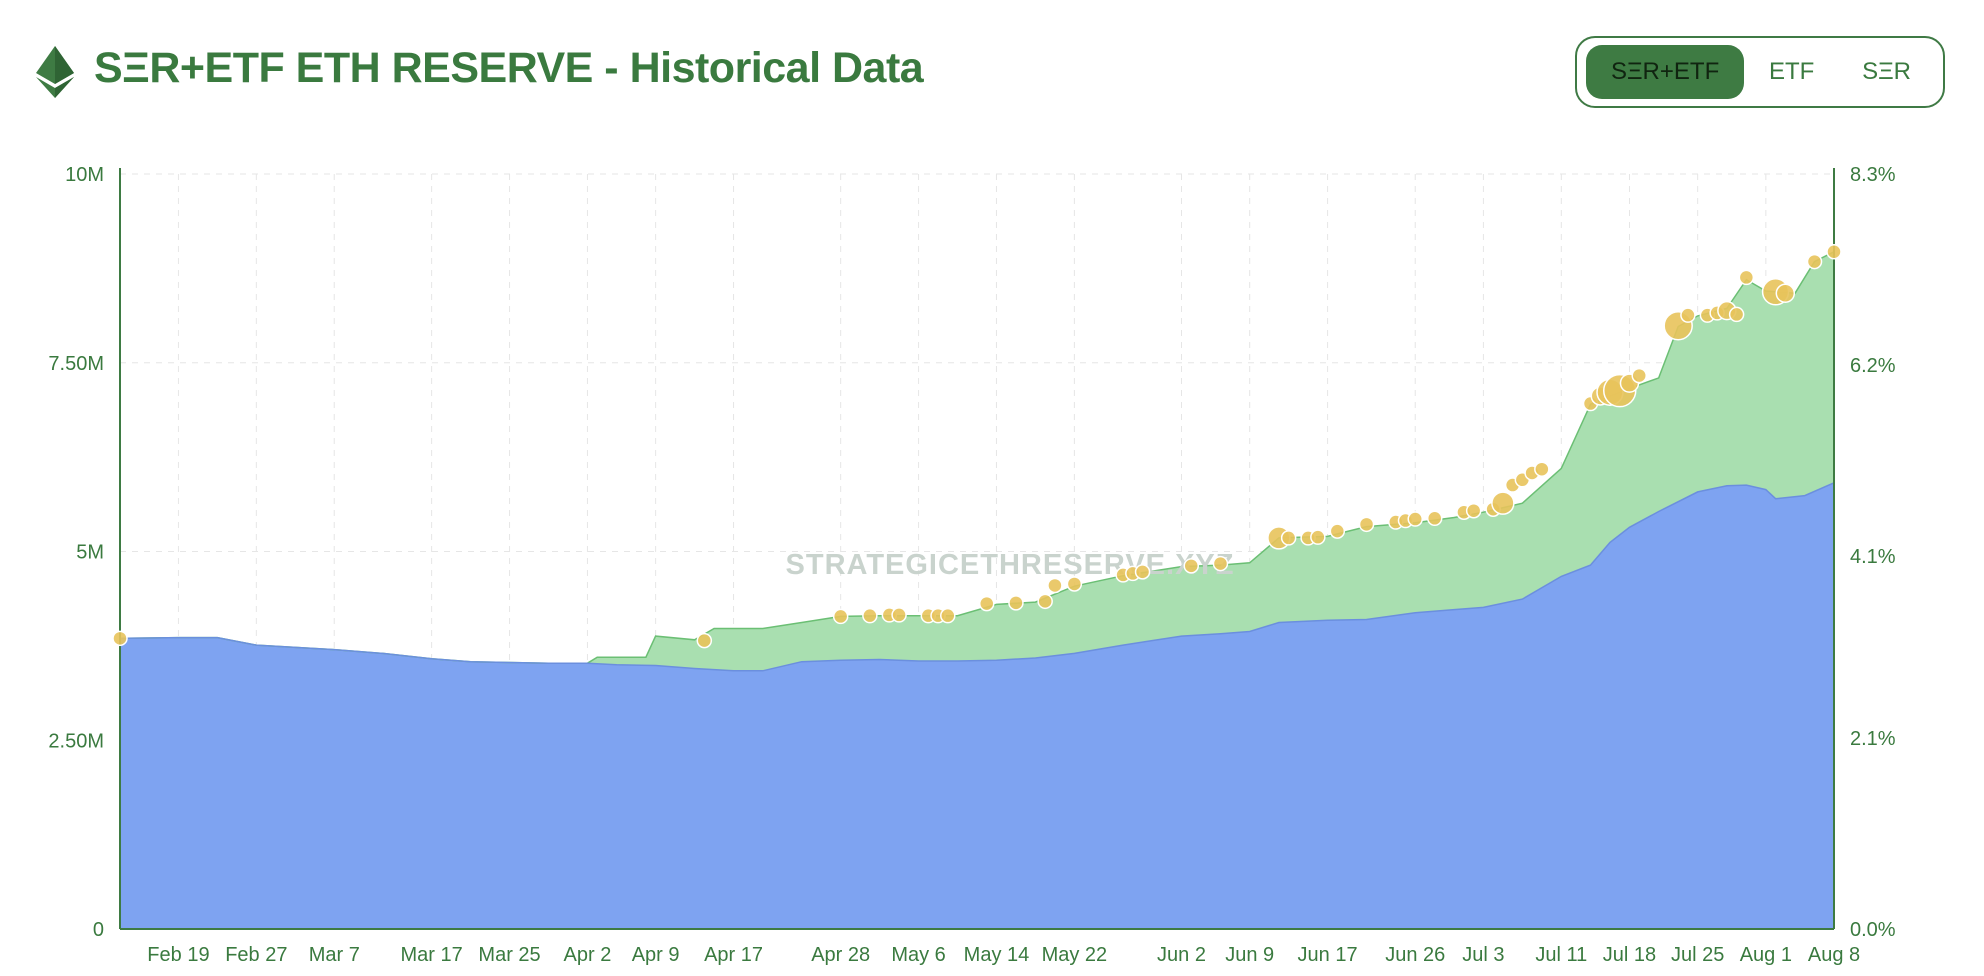 This screenshot has height=976, width=1984. I want to click on x-tick-label: Jul 3, so click(1483, 955).